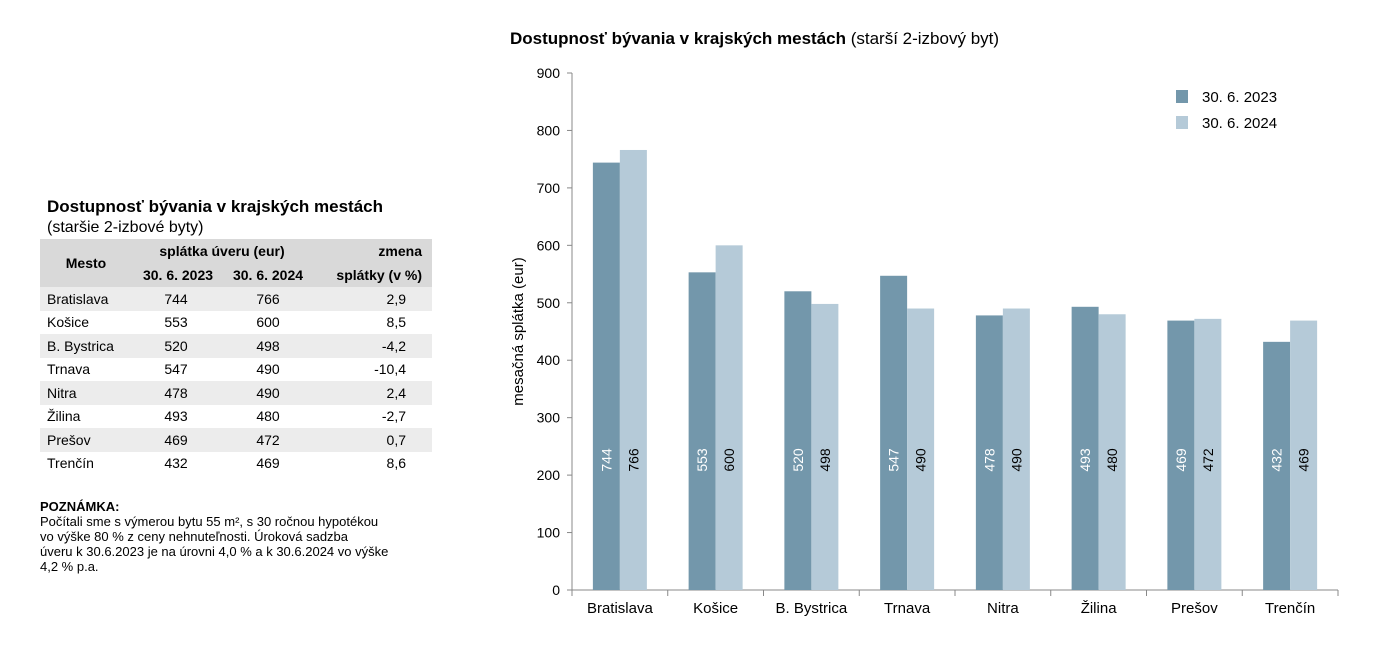  What do you see at coordinates (549, 418) in the screenshot?
I see `y-tick-label: 300` at bounding box center [549, 418].